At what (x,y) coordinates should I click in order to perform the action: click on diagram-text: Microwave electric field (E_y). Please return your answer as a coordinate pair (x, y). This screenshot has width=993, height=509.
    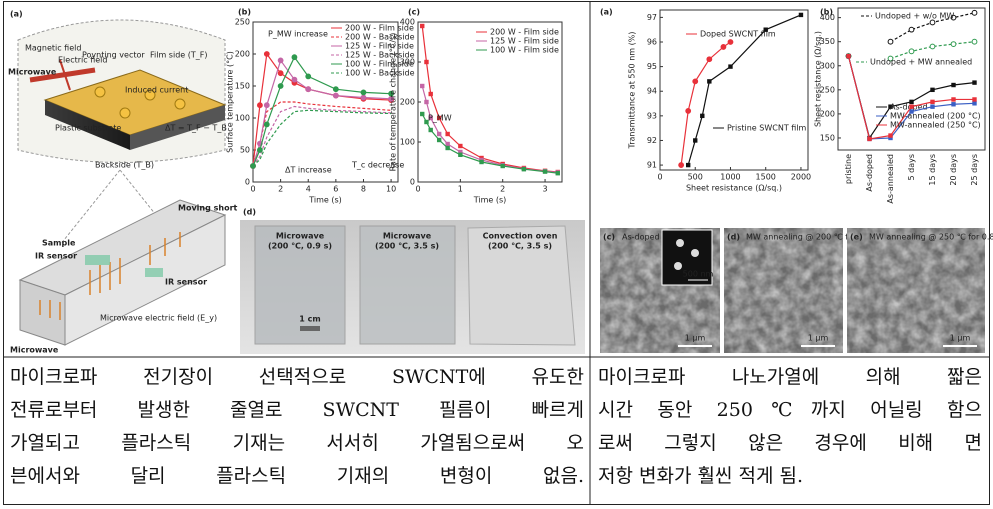
    Looking at the image, I should click on (158, 318).